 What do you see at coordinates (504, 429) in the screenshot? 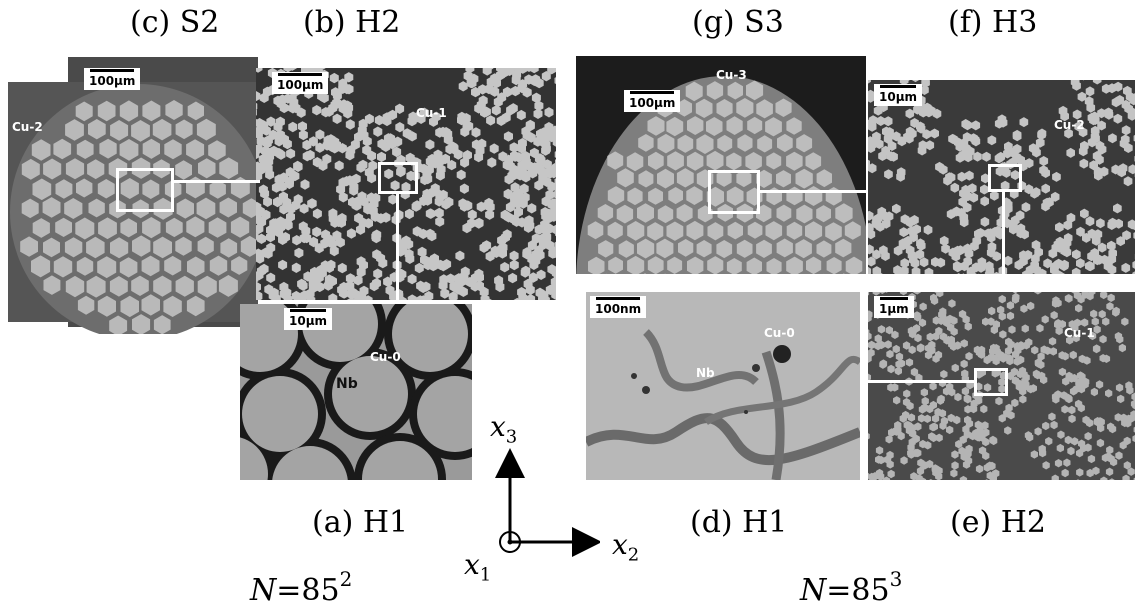
I see `axis-label-x3: x3` at bounding box center [504, 429].